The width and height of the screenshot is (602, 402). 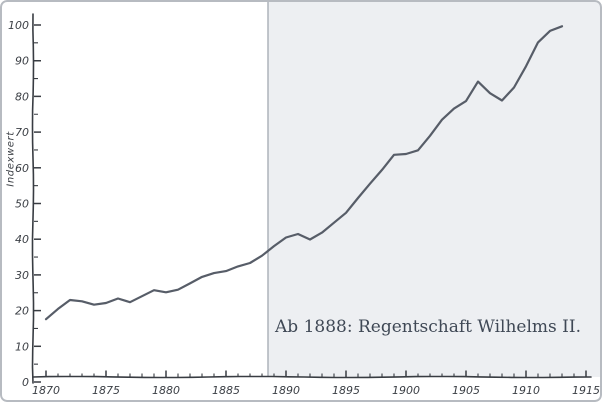 What do you see at coordinates (586, 390) in the screenshot?
I see `x-axis-tick-label: 1915` at bounding box center [586, 390].